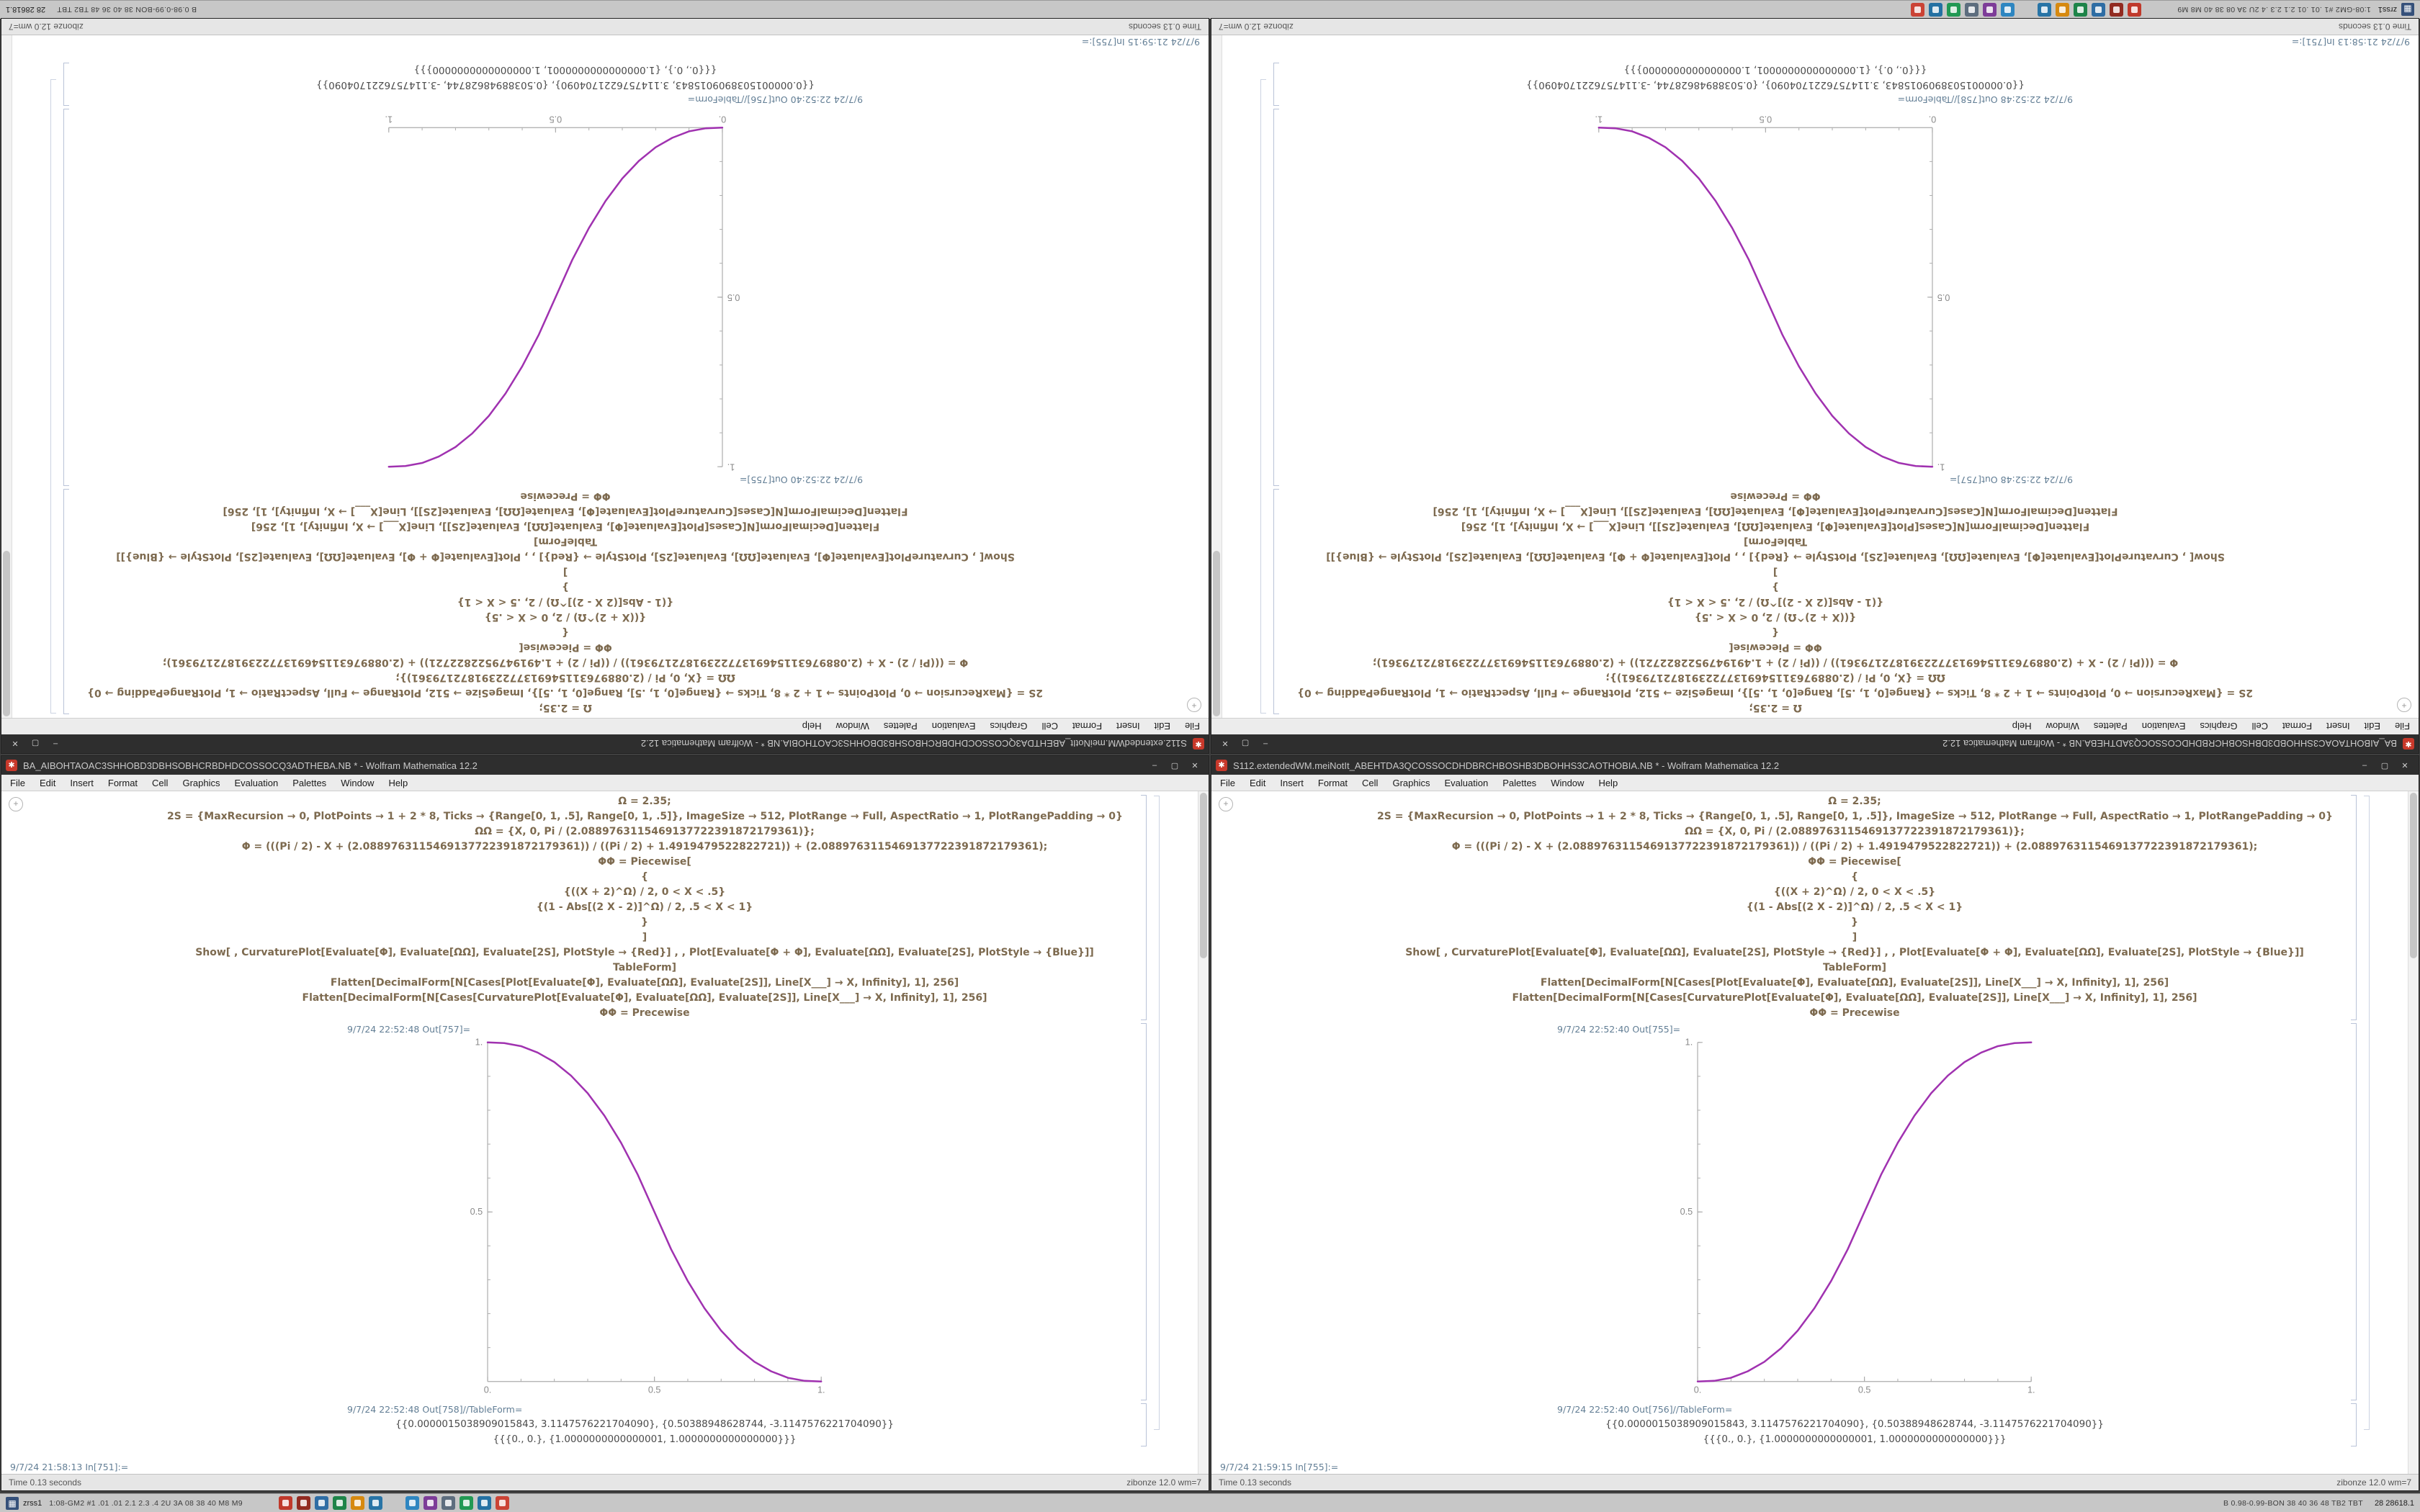  What do you see at coordinates (1855, 937) in the screenshot?
I see `code-line: ]` at bounding box center [1855, 937].